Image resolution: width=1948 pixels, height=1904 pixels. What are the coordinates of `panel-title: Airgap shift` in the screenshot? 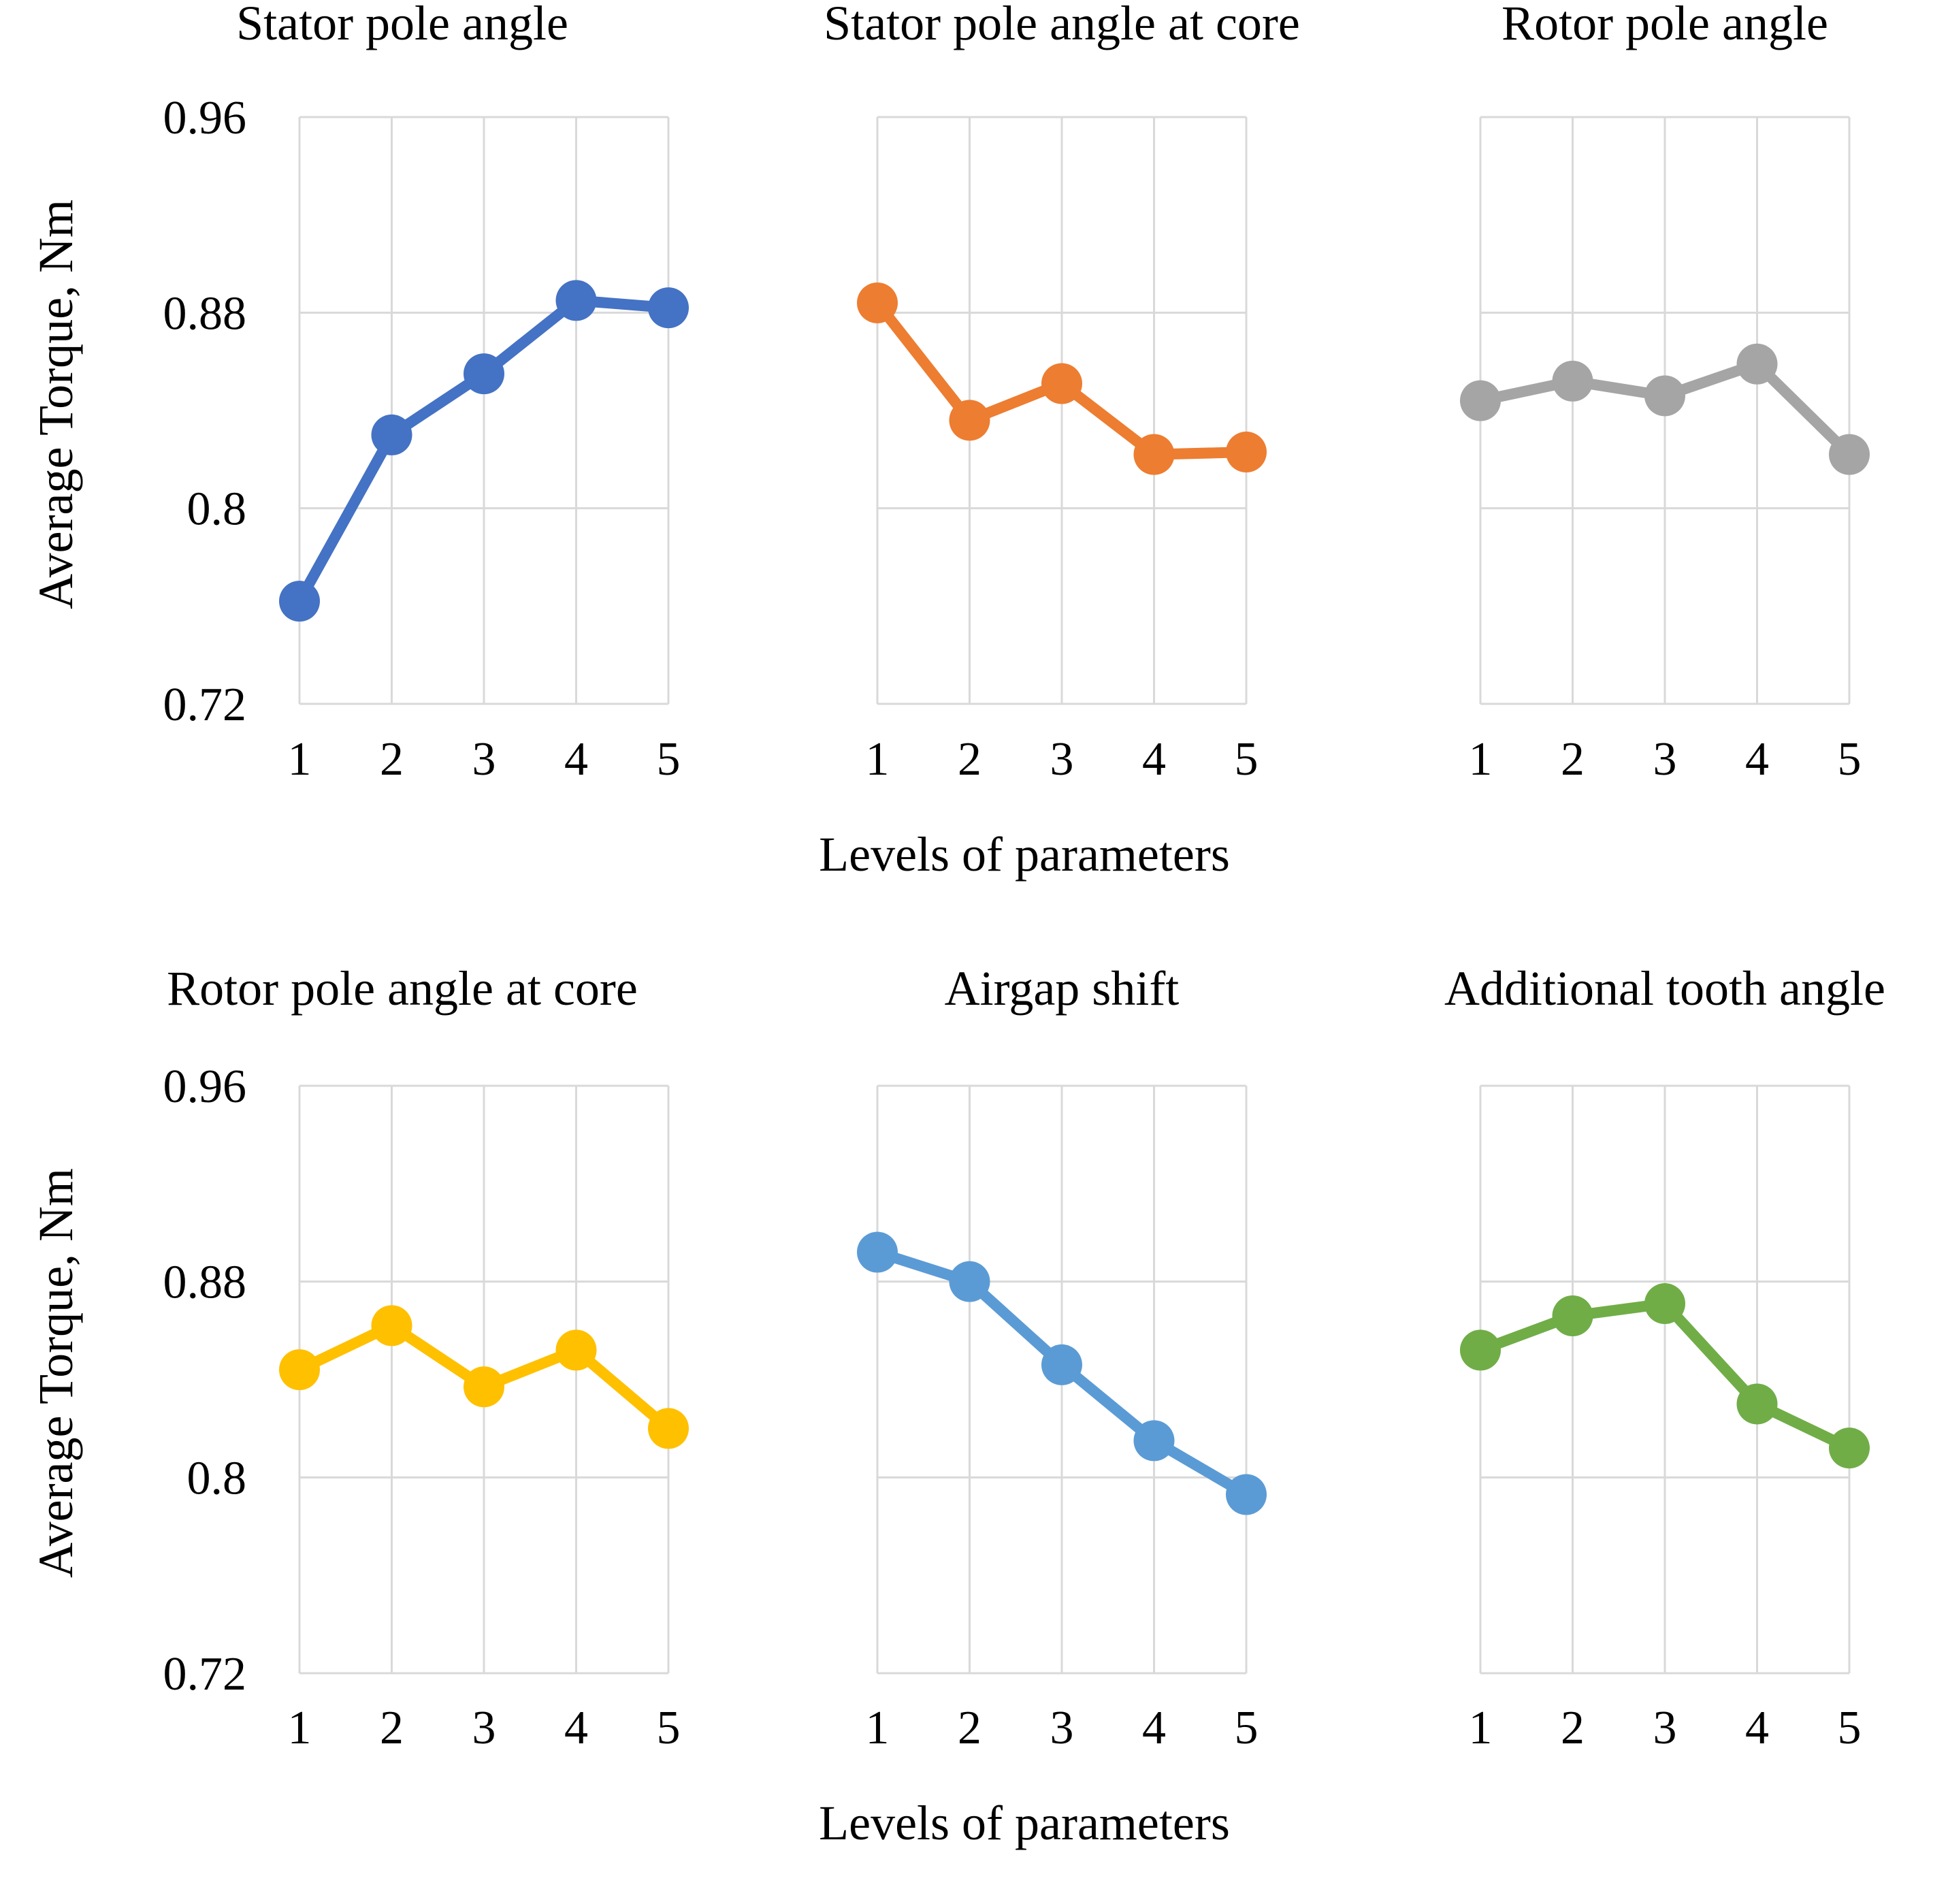 It's located at (1062, 989).